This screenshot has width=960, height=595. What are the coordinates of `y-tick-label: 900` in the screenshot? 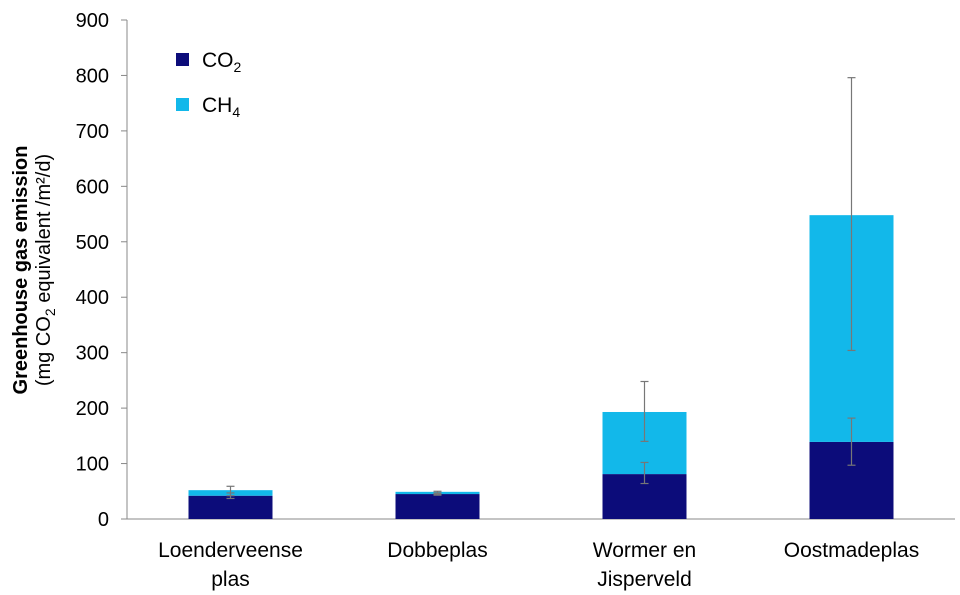 It's located at (92, 21).